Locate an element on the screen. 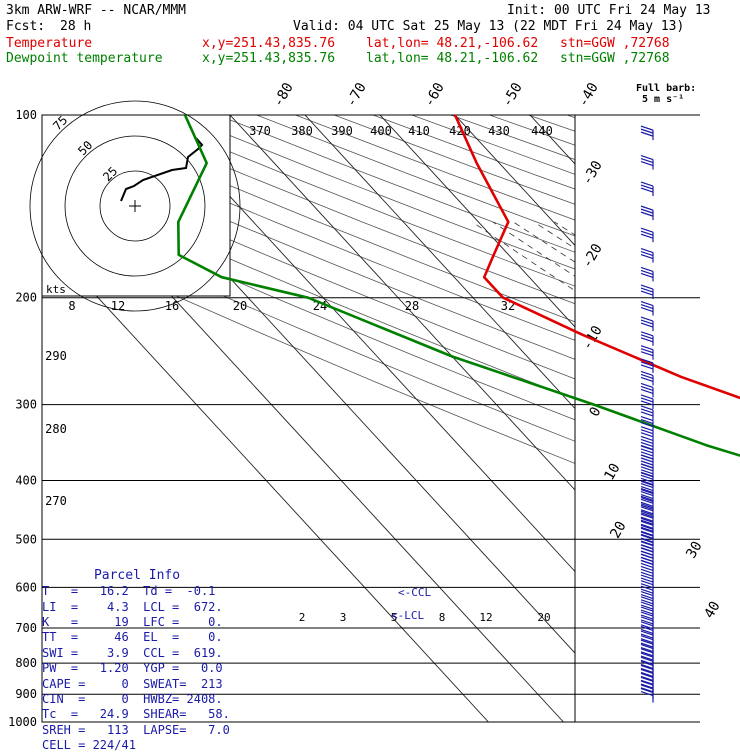  theta-label: 410 is located at coordinates (419, 131).